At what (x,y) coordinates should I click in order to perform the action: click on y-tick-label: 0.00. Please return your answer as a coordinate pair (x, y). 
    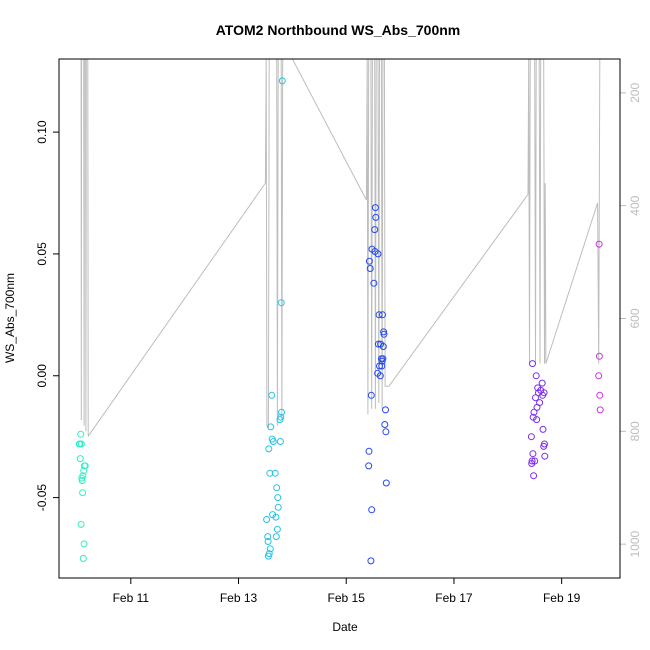
    Looking at the image, I should click on (42, 376).